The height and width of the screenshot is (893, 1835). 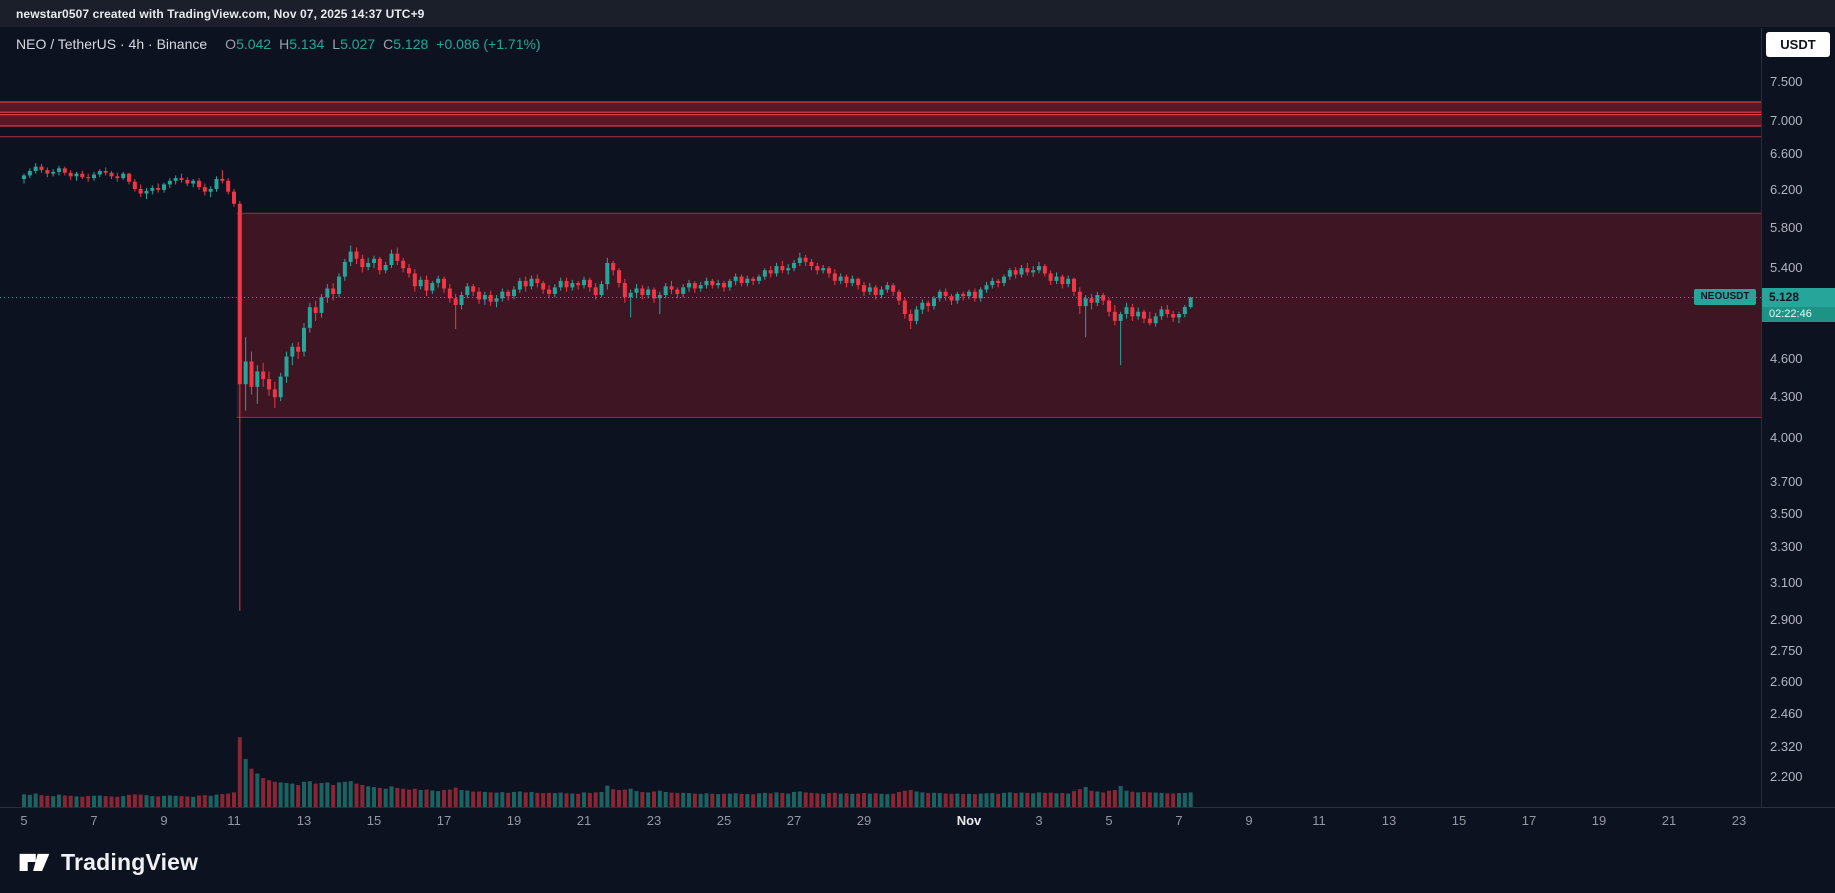 What do you see at coordinates (34, 862) in the screenshot?
I see `tradingview-logo-icon` at bounding box center [34, 862].